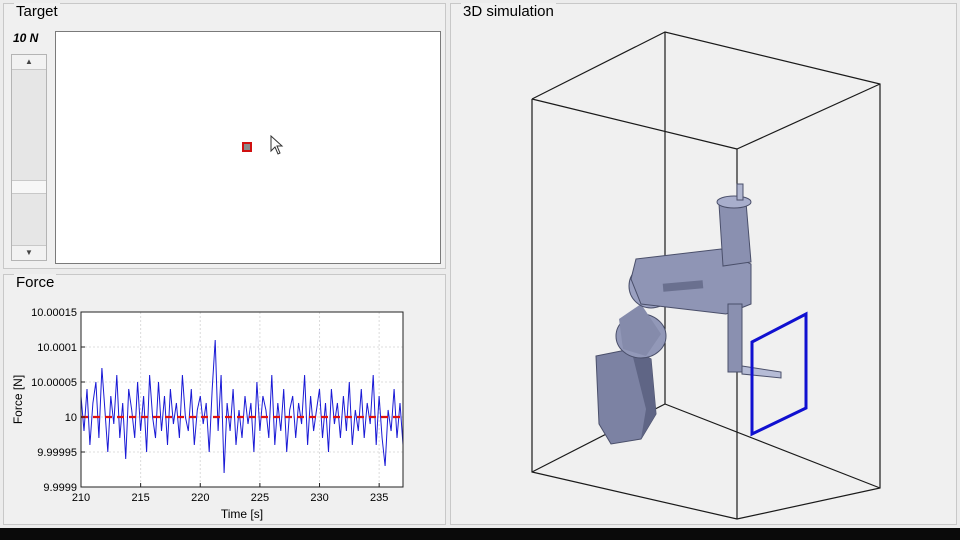 This screenshot has width=960, height=540. Describe the element at coordinates (319, 498) in the screenshot. I see `x-tick-label: 230` at that location.